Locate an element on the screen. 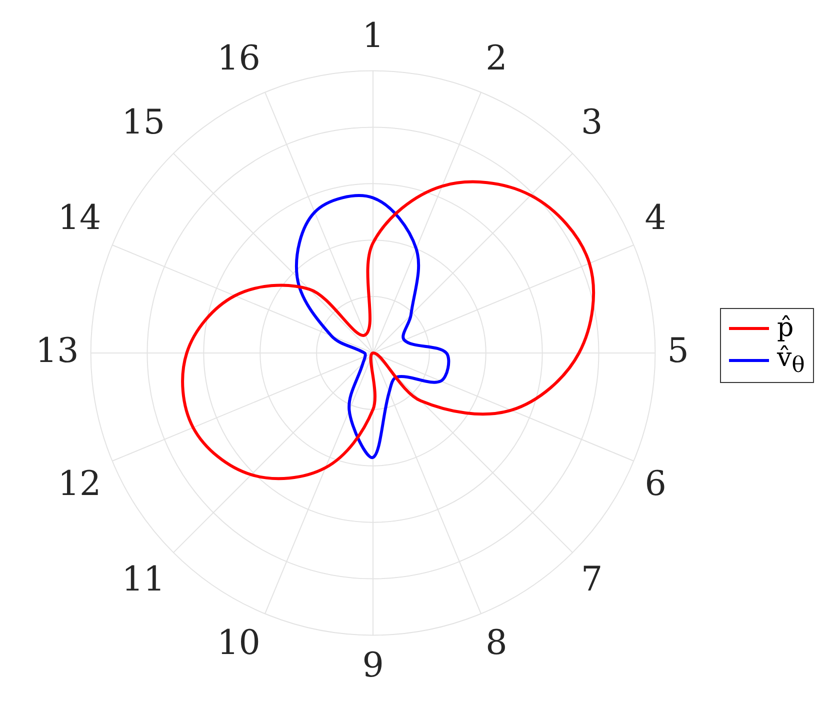 The image size is (815, 702). spoke-label: 6 is located at coordinates (655, 484).